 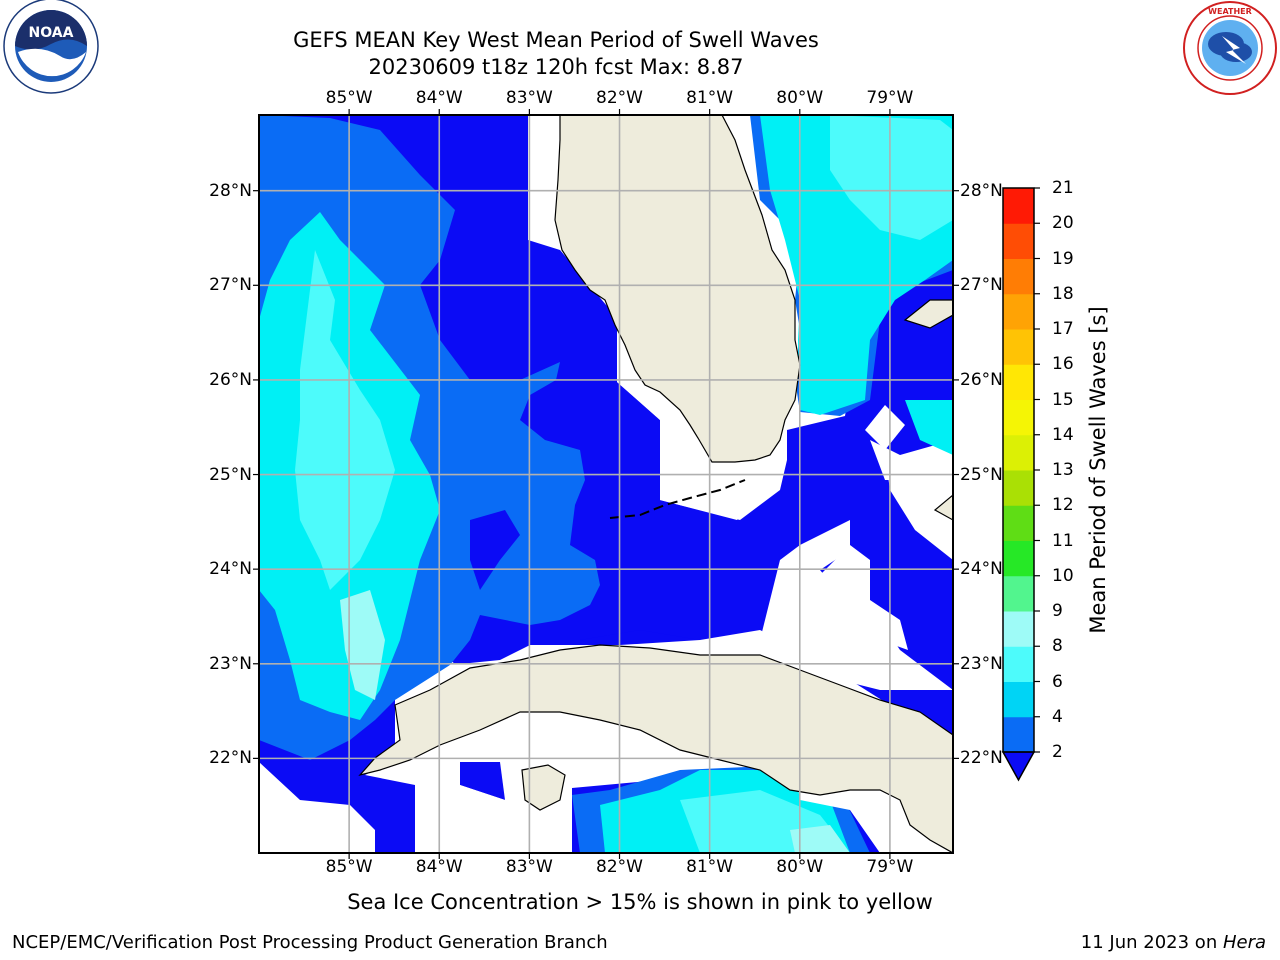 I want to click on isla-juventud-land, so click(x=543, y=787).